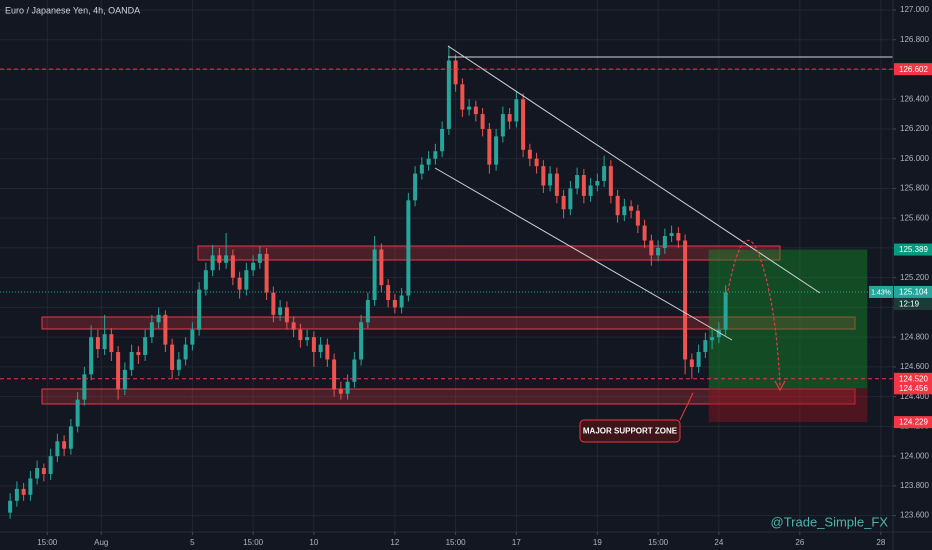  What do you see at coordinates (597, 542) in the screenshot?
I see `x-tick-label: 19` at bounding box center [597, 542].